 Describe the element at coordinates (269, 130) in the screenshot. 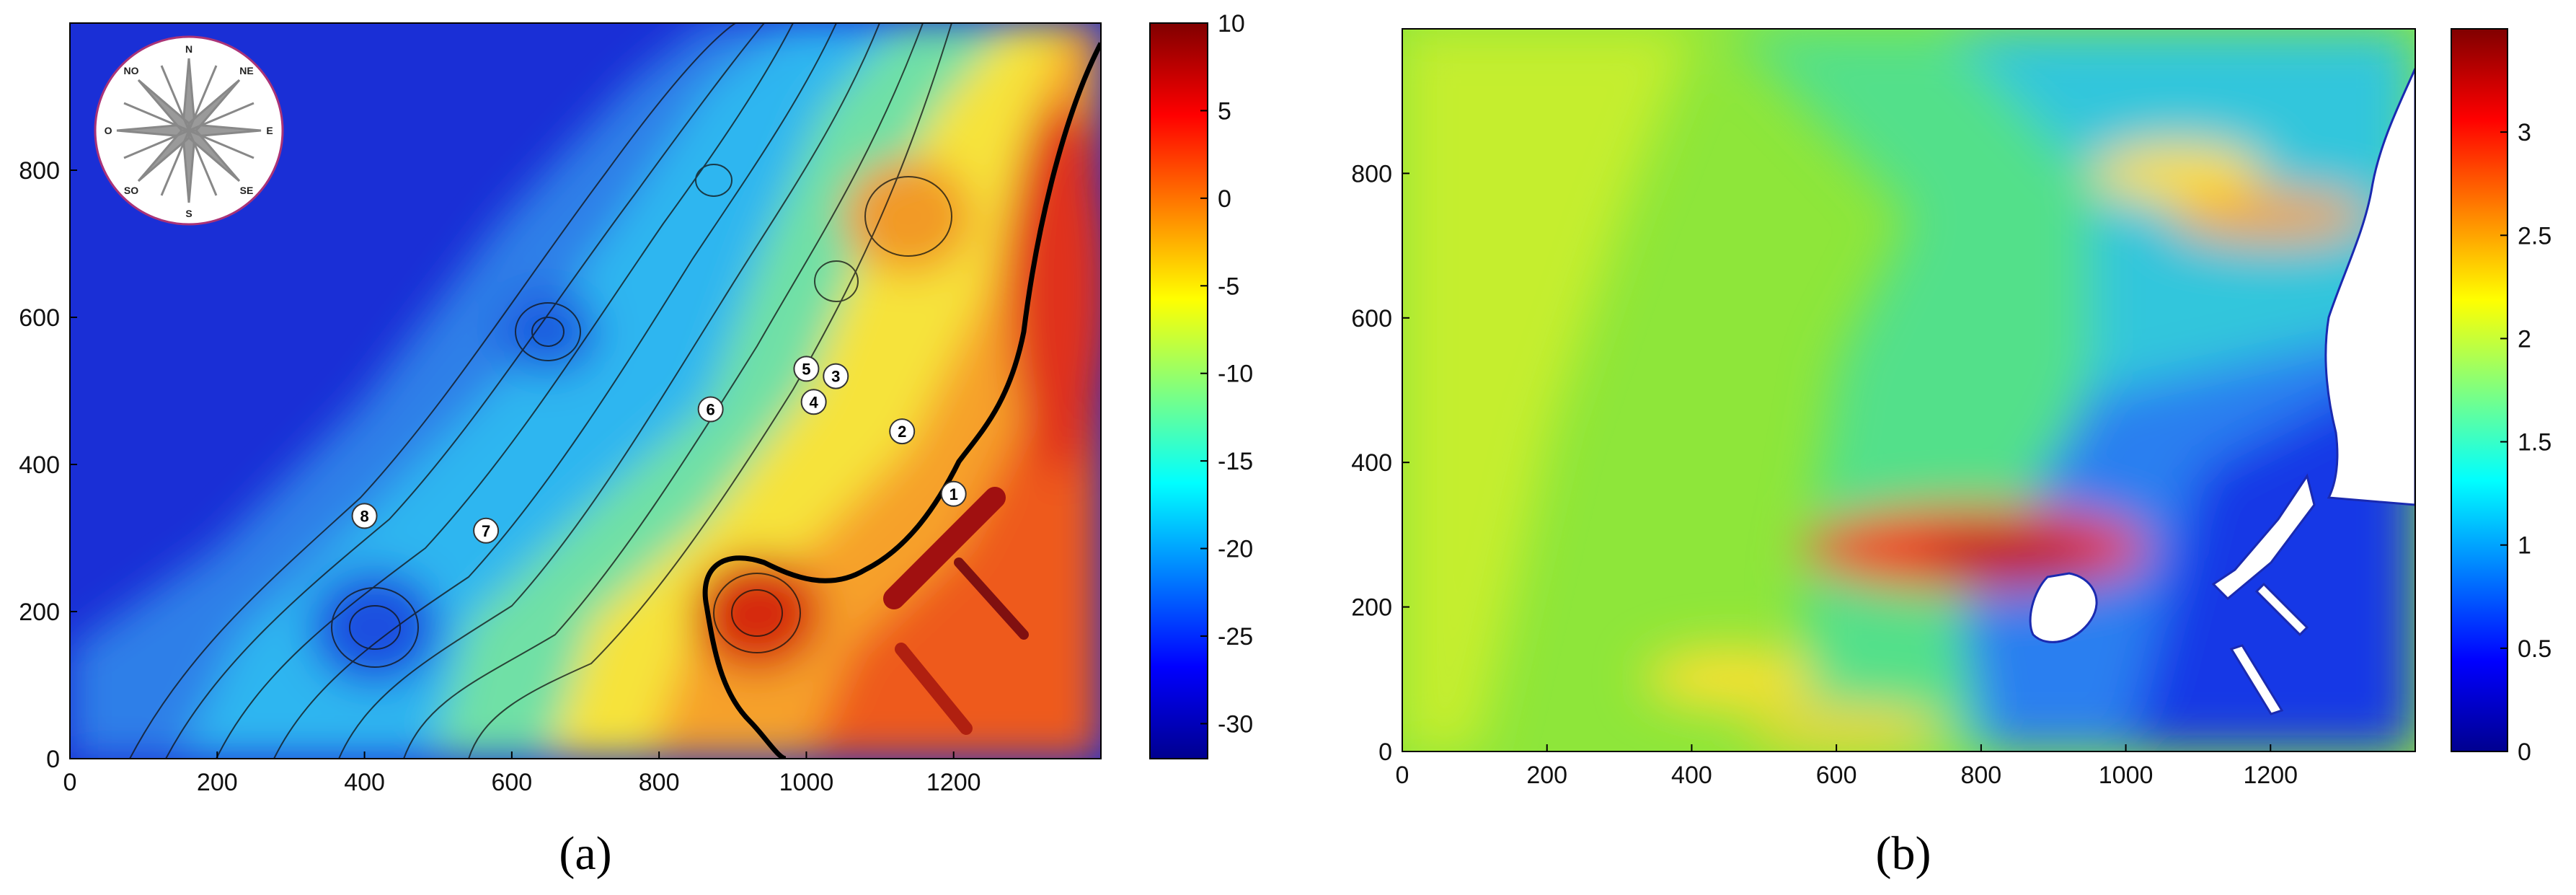

I see `compass-label: E` at that location.